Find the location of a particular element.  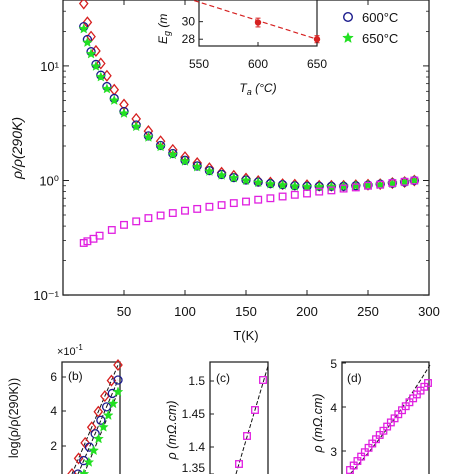

inset-x-unit: (°C) is located at coordinates (264, 88).